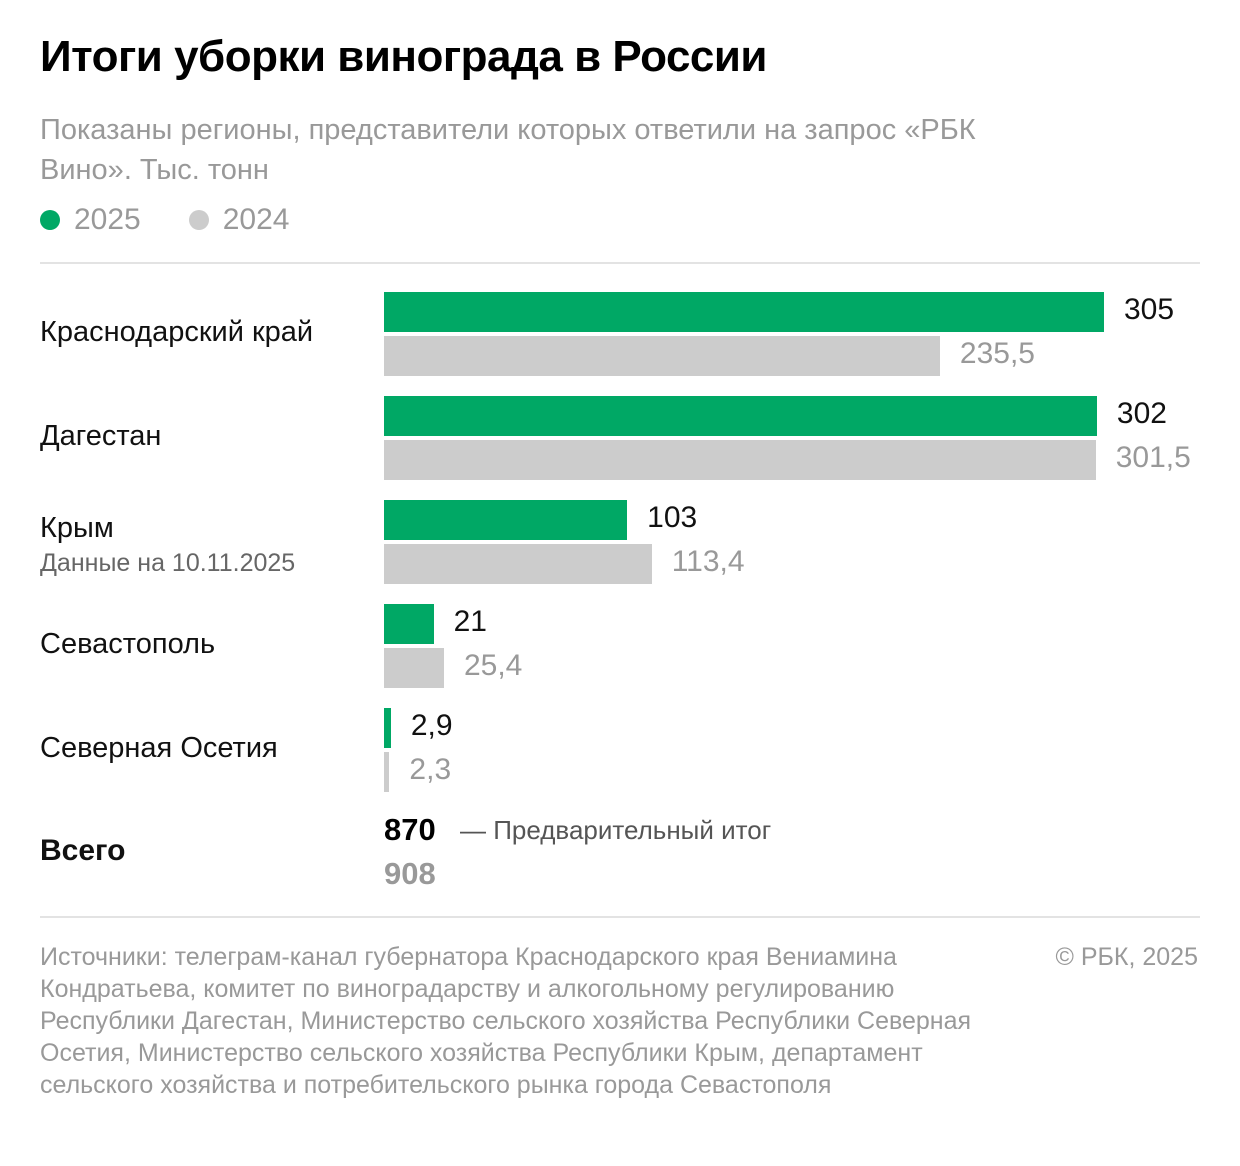  What do you see at coordinates (168, 563) in the screenshot?
I see `category-note: Данные на 10.11.2025` at bounding box center [168, 563].